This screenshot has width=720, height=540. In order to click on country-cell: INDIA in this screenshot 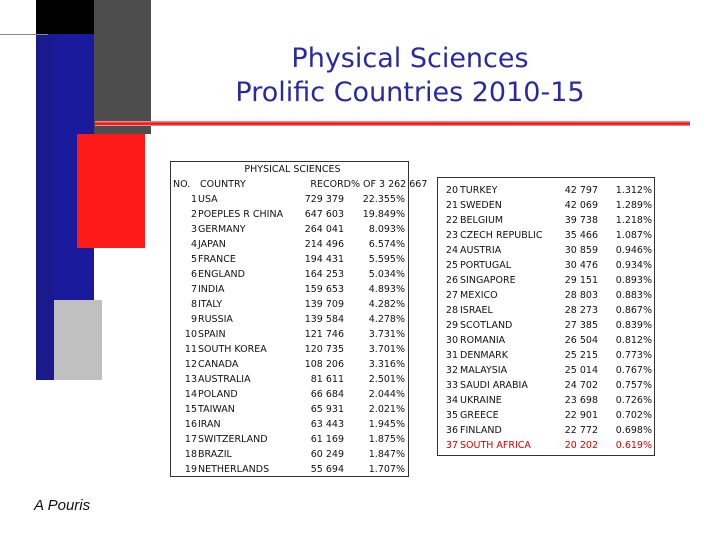, I will do `click(211, 289)`.